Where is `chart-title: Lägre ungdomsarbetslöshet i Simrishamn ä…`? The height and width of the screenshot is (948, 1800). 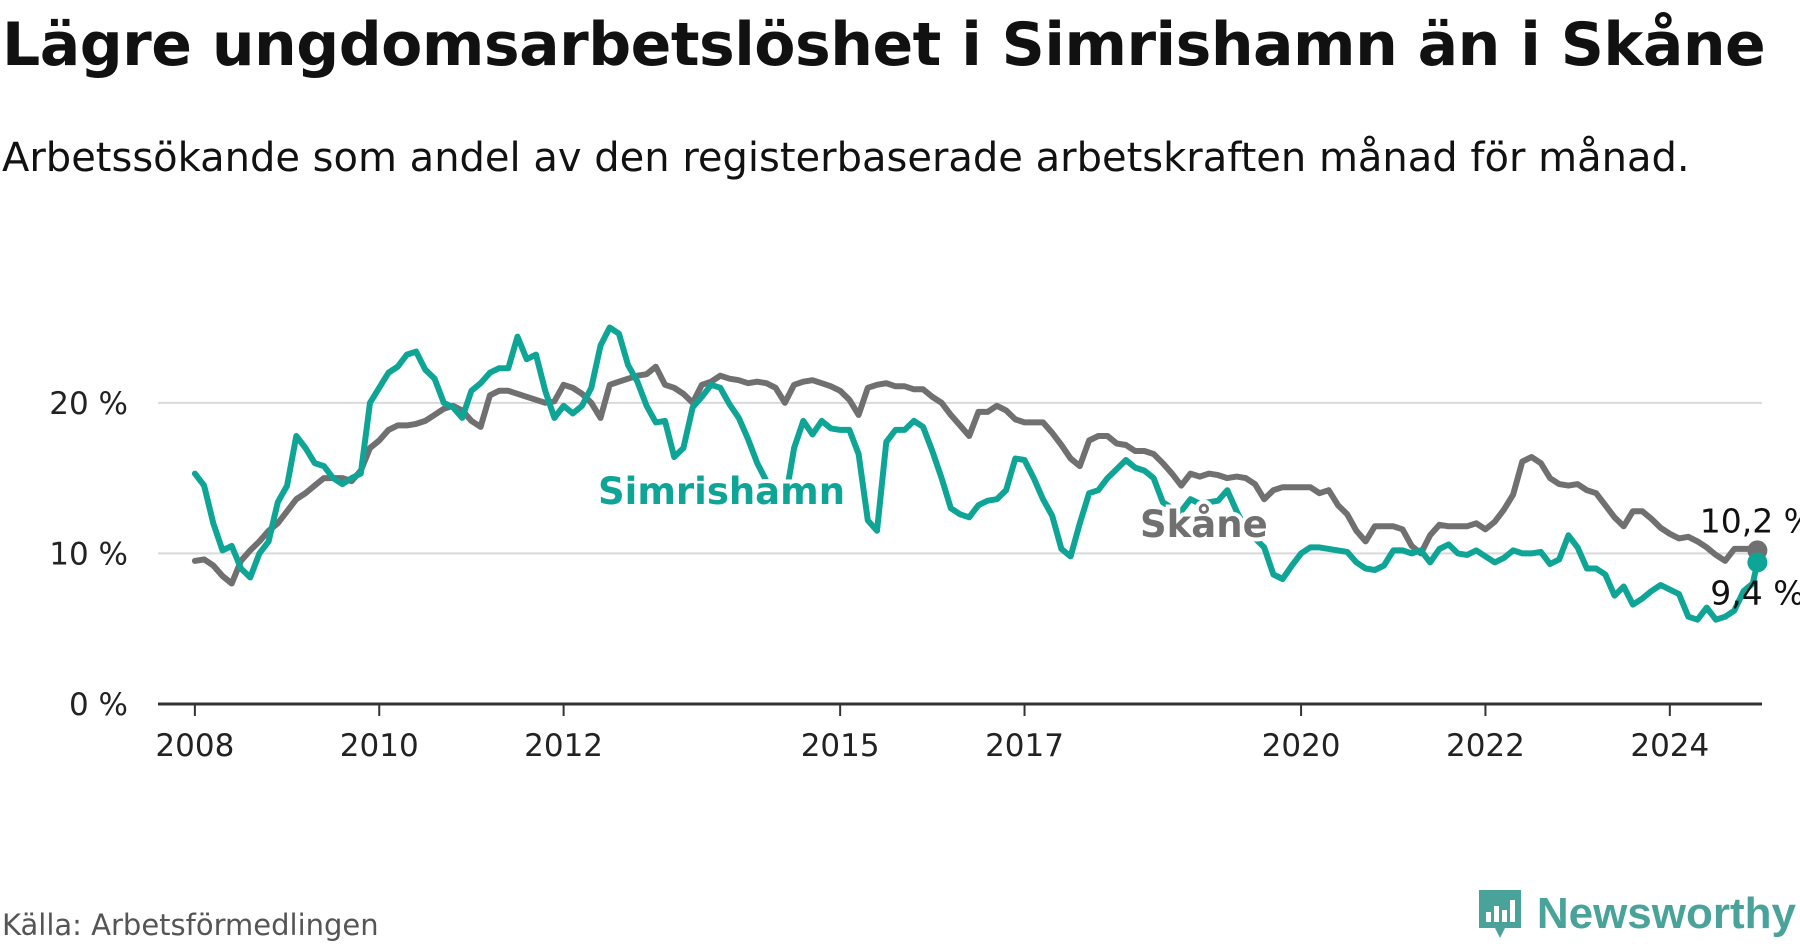
chart-title: Lägre ungdomsarbetslöshet i Simrishamn ä… is located at coordinates (884, 45).